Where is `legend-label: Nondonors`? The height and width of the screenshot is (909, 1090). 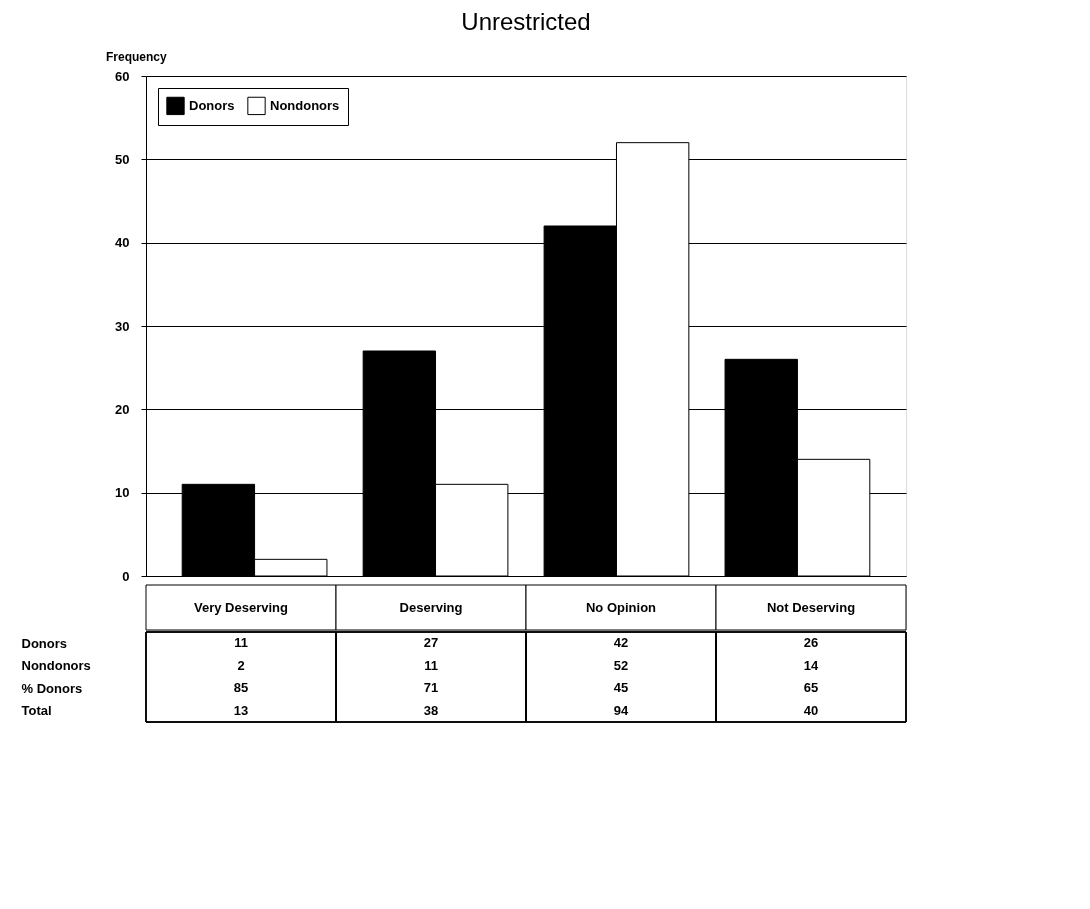 legend-label: Nondonors is located at coordinates (305, 105).